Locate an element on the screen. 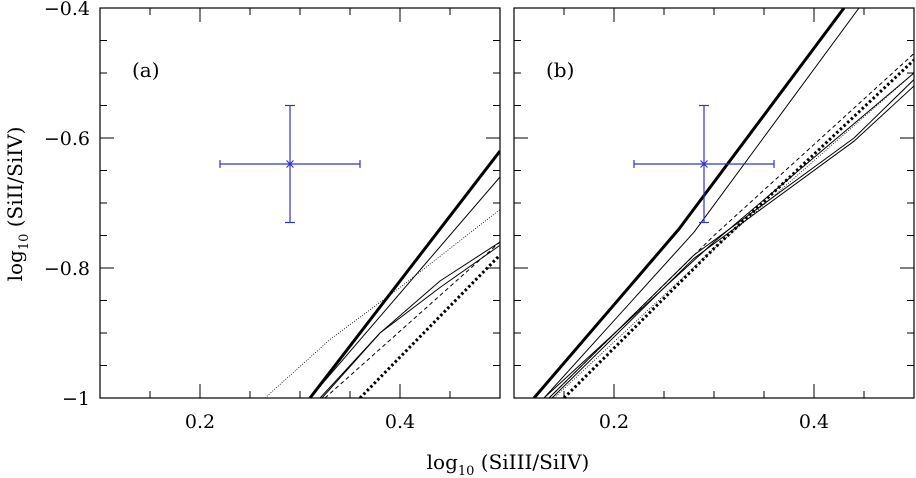 This screenshot has width=916, height=478. panel-label: (a) is located at coordinates (146, 70).